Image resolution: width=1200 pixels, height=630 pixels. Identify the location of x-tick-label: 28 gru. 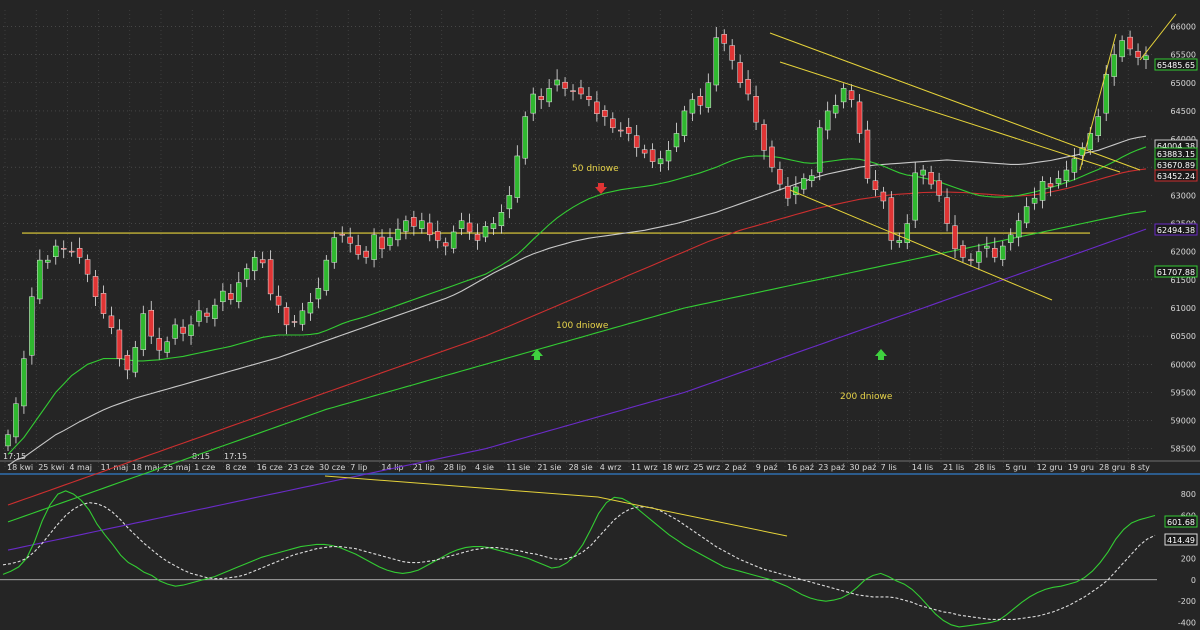
(1112, 467).